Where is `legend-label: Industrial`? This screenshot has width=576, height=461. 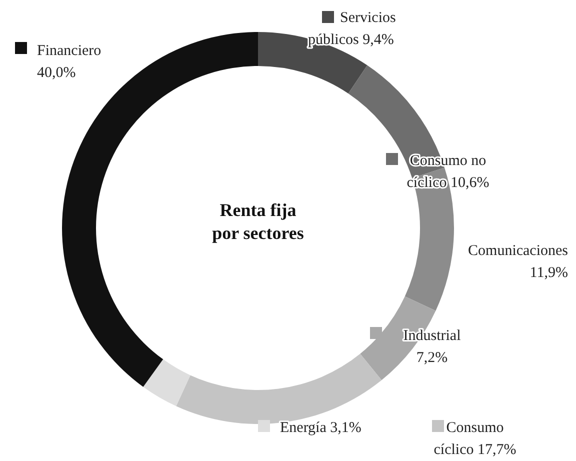 legend-label: Industrial is located at coordinates (432, 336).